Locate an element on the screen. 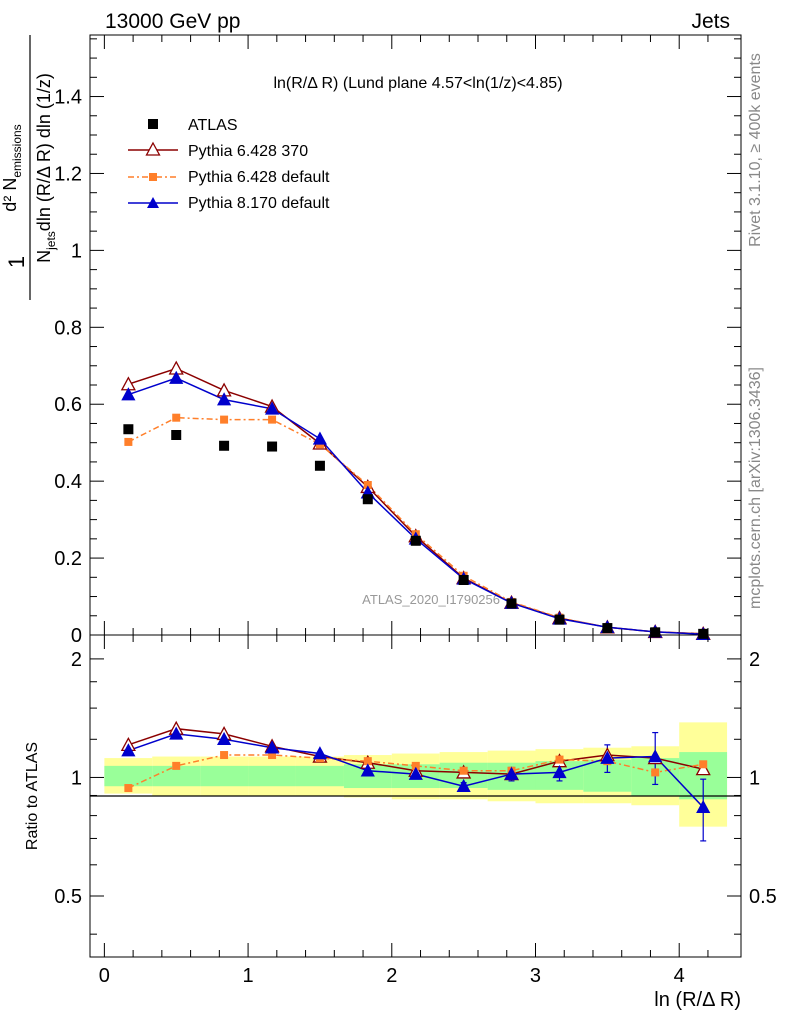 The height and width of the screenshot is (1024, 786). y-title-d2n: d² Nemissions is located at coordinates (12, 167).